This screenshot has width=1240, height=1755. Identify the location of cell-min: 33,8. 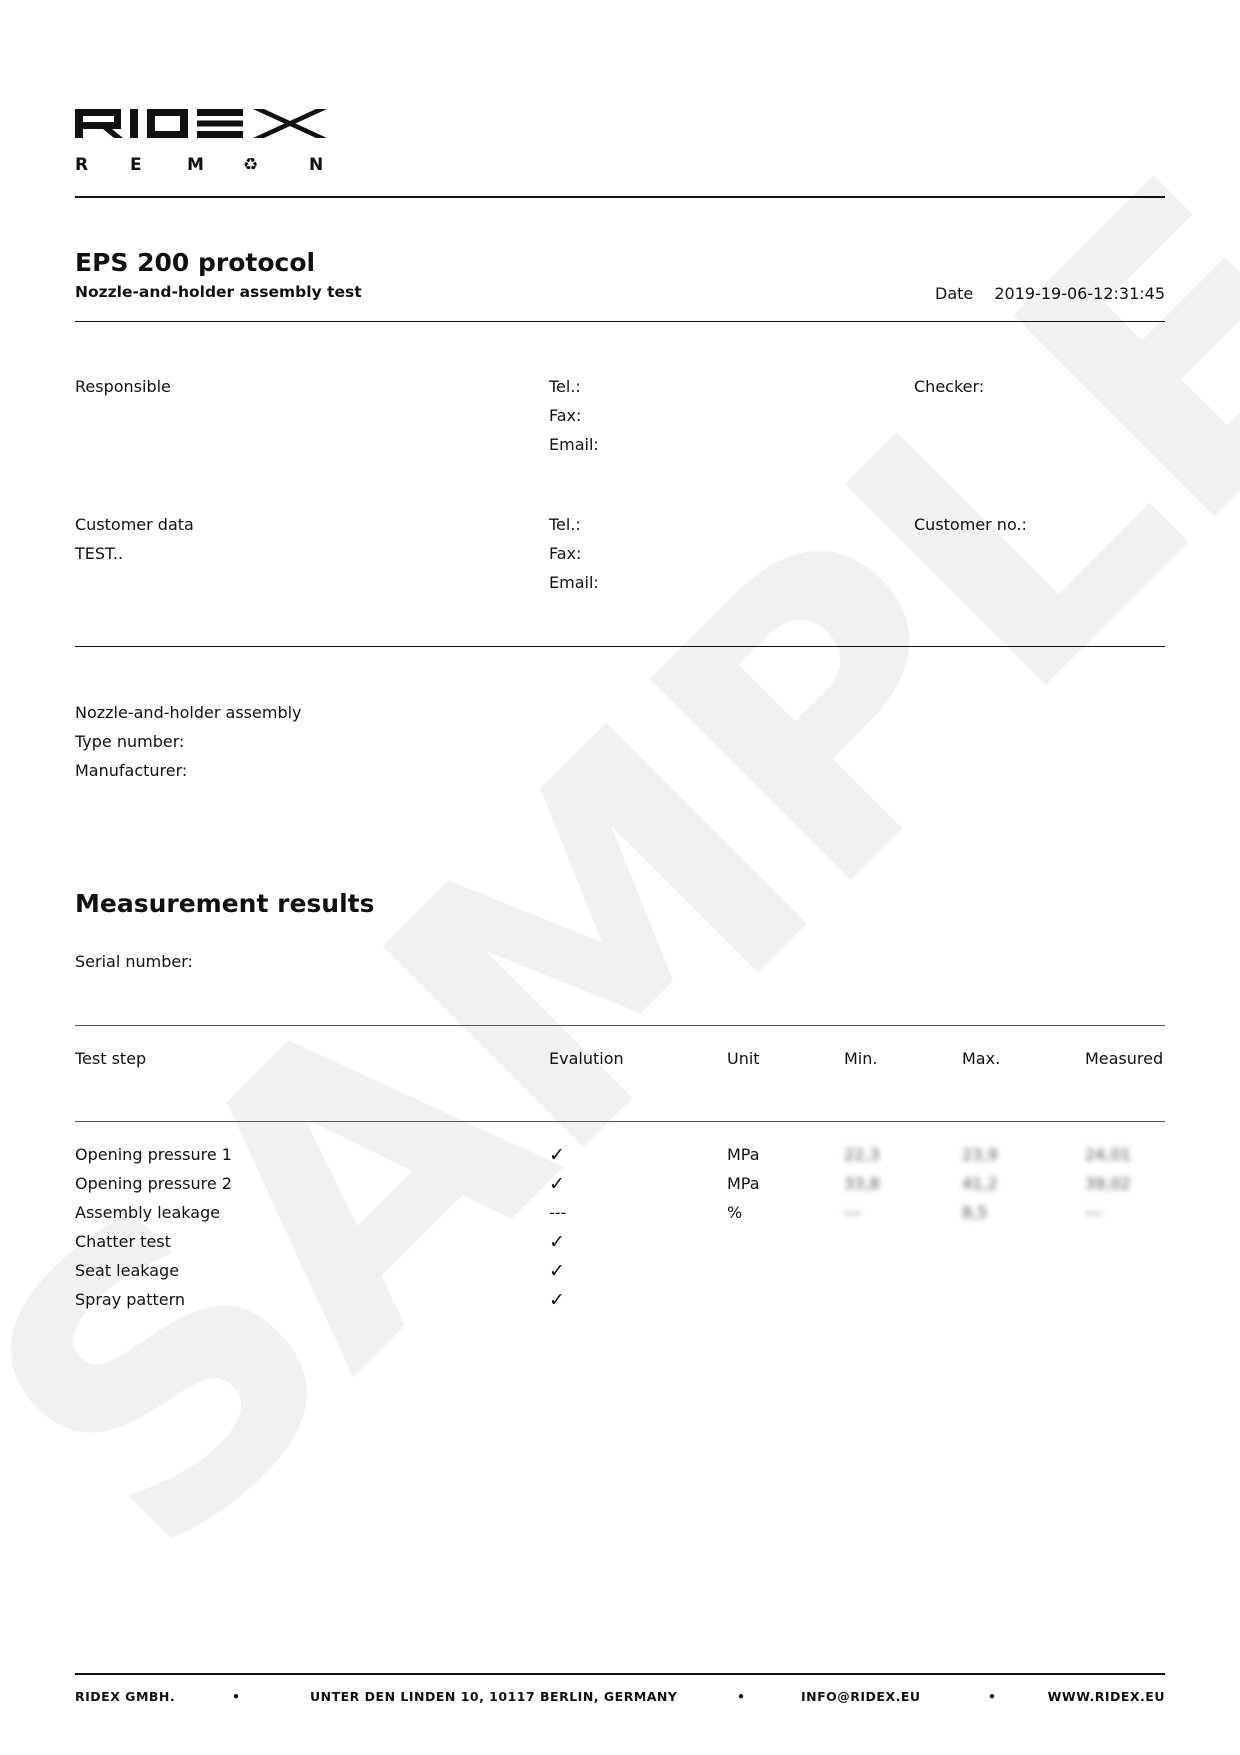
(862, 1183).